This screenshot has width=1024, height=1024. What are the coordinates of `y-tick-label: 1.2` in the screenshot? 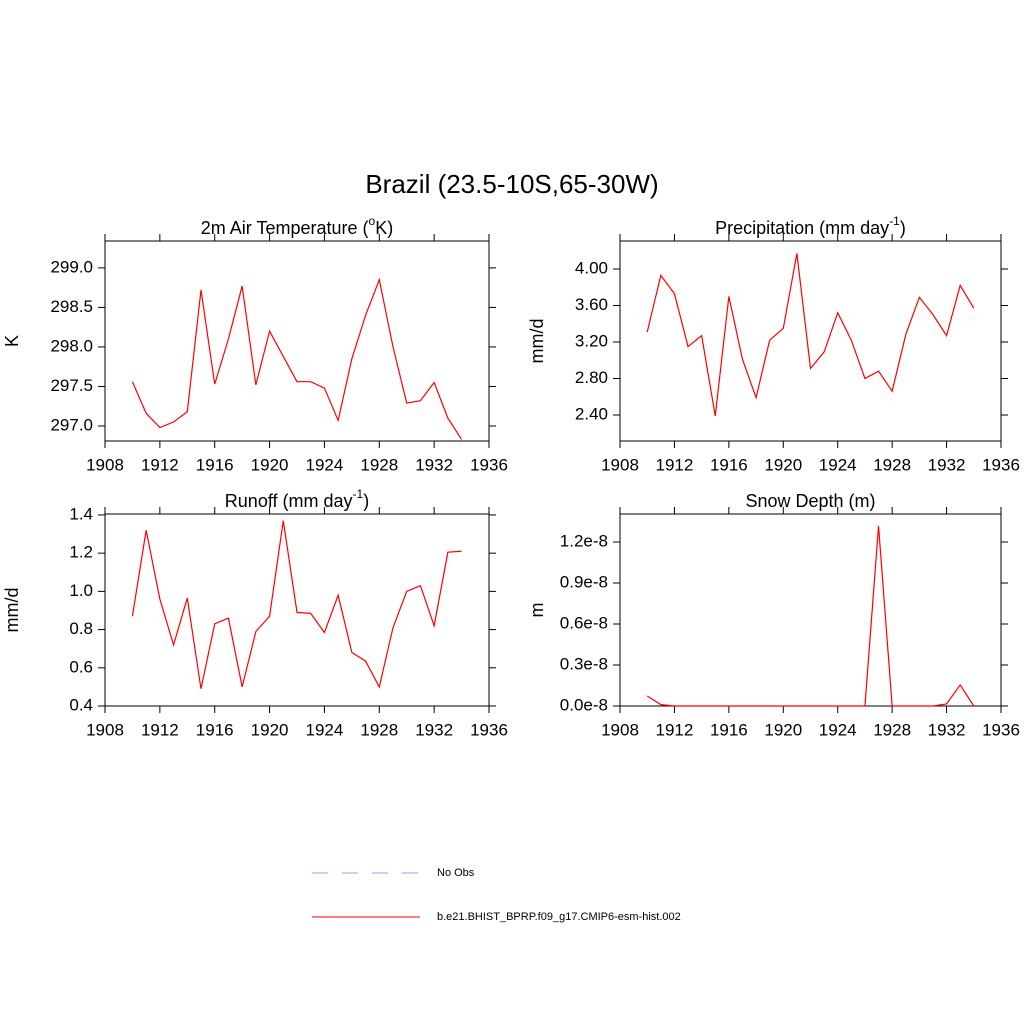 It's located at (81, 552).